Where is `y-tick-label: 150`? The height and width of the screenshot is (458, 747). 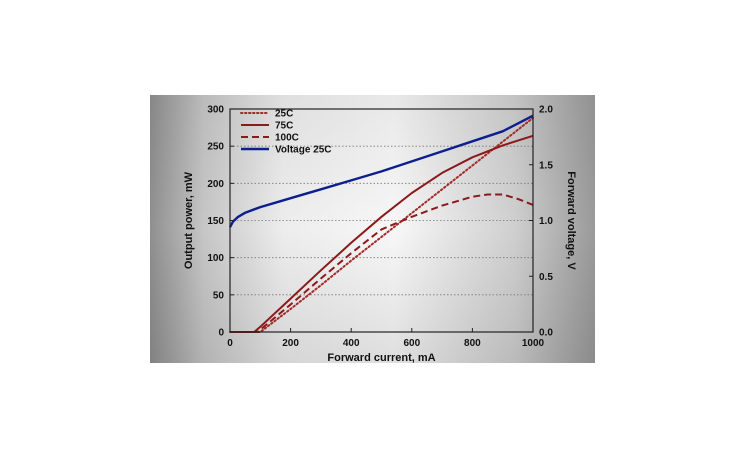
y-tick-label: 150 is located at coordinates (215, 221).